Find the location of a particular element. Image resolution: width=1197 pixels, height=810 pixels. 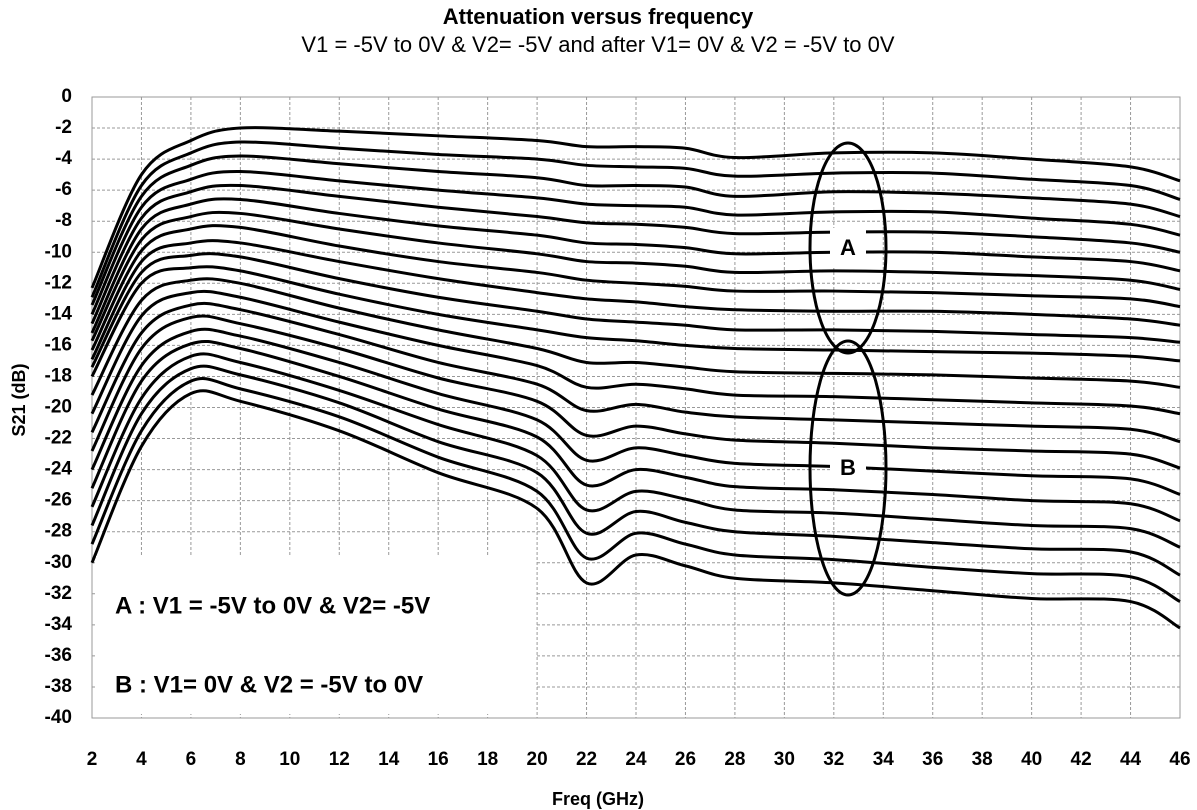

y-tick-label: -18 is located at coordinates (58, 375).